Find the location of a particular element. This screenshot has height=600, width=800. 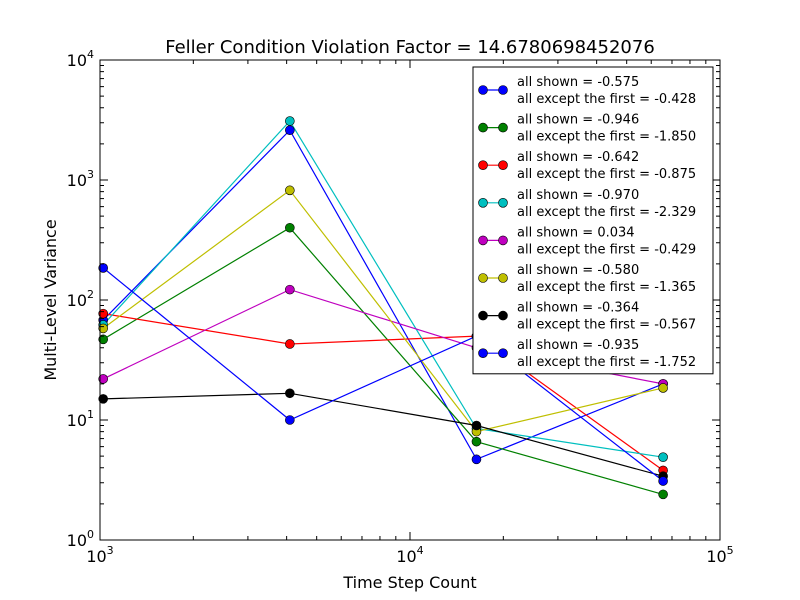

y-tick-label: 10⁰ is located at coordinates (80, 539).